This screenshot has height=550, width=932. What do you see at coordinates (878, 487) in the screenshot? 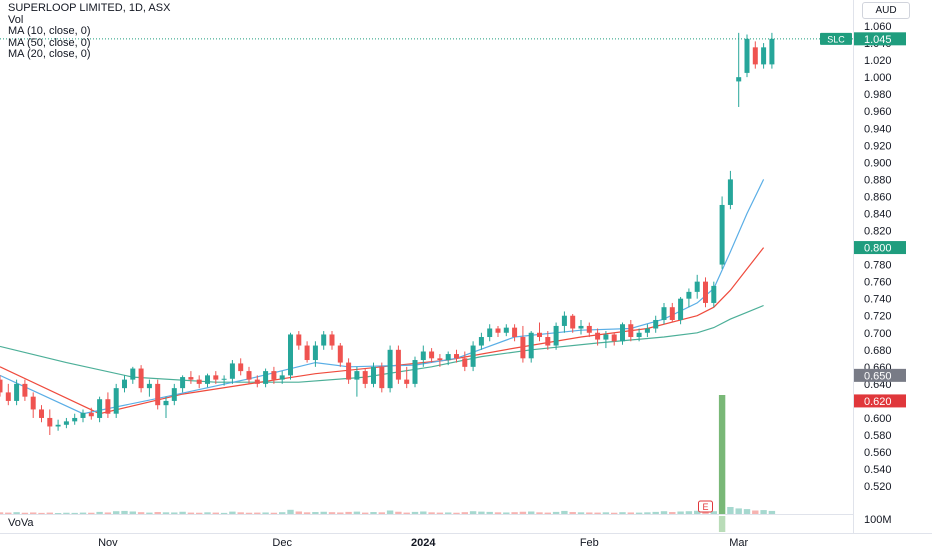
I see `price-tick-label: 0.520` at bounding box center [878, 487].